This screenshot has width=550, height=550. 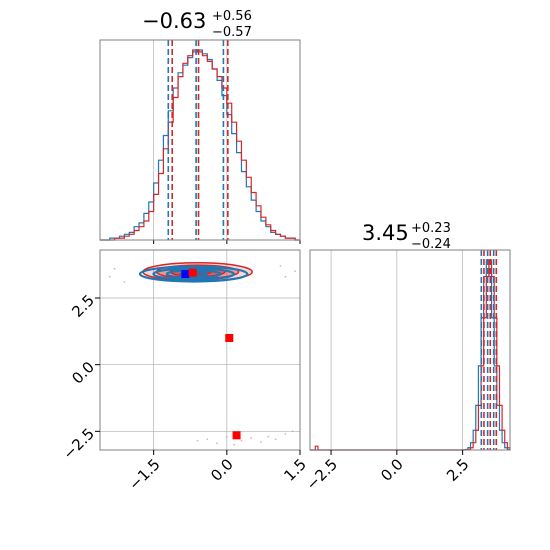 I want to click on x-tick-label: 2.5, so click(x=458, y=470).